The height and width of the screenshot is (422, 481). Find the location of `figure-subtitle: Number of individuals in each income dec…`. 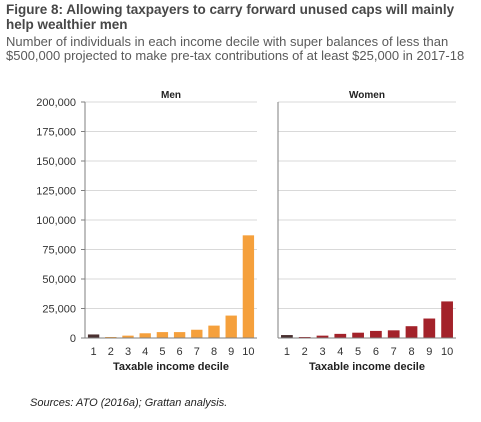

figure-subtitle: Number of individuals in each income dec… is located at coordinates (235, 48).